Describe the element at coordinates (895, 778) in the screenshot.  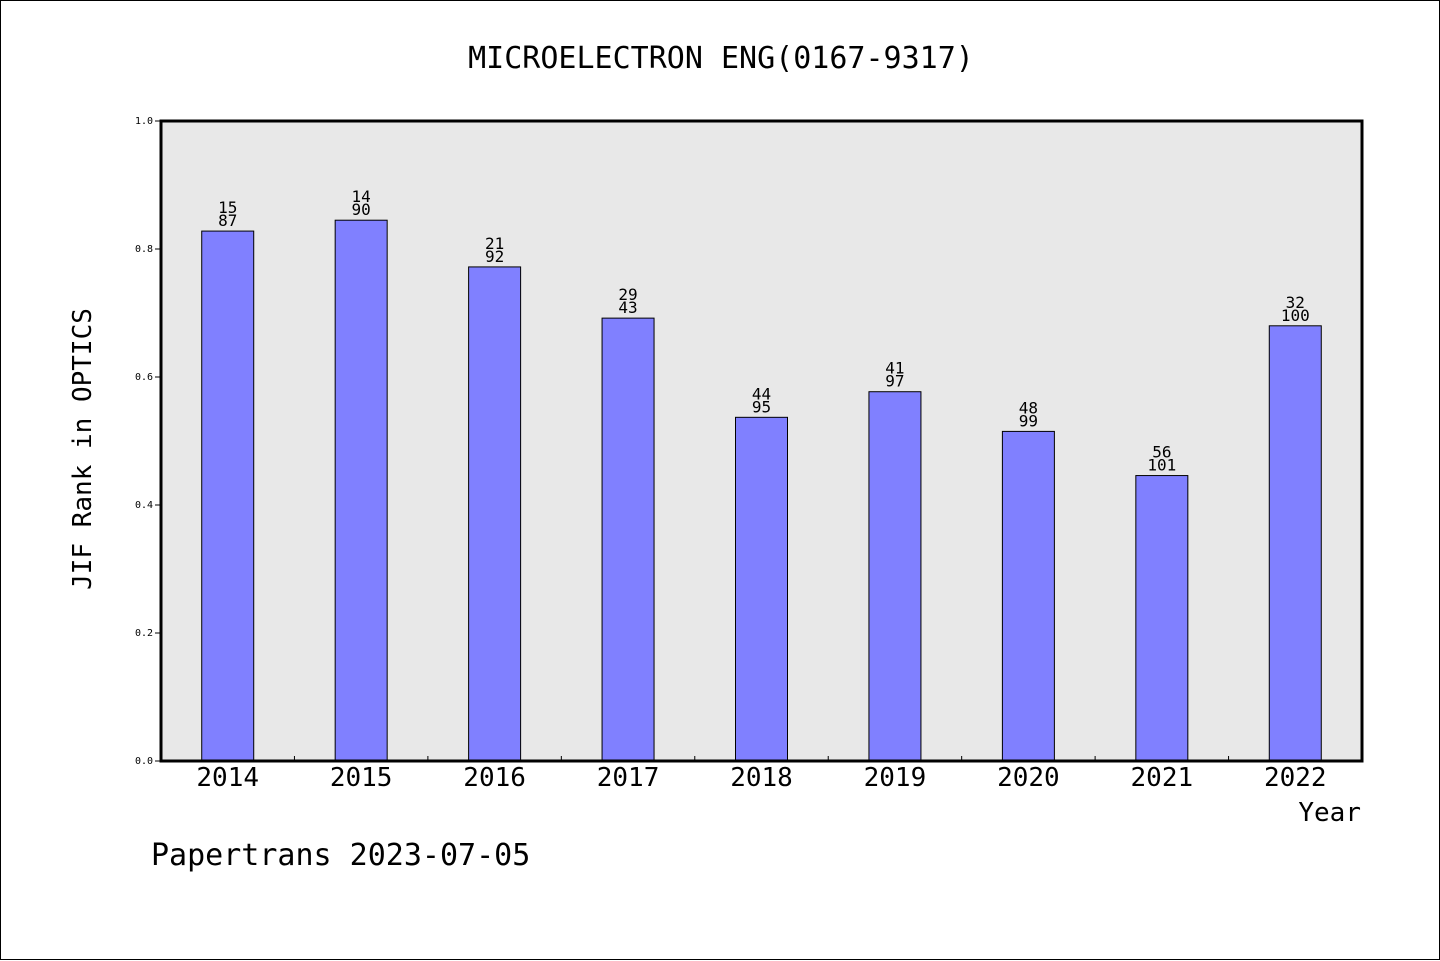
I see `x-tick-label: 2019` at that location.